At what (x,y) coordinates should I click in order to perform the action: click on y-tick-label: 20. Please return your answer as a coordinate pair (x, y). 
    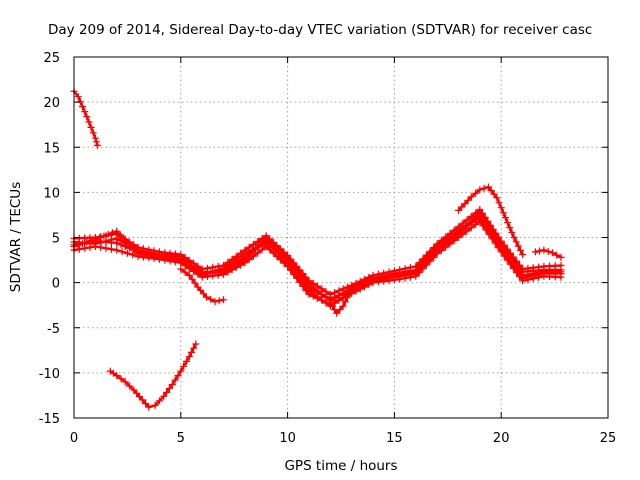
    Looking at the image, I should click on (51, 103).